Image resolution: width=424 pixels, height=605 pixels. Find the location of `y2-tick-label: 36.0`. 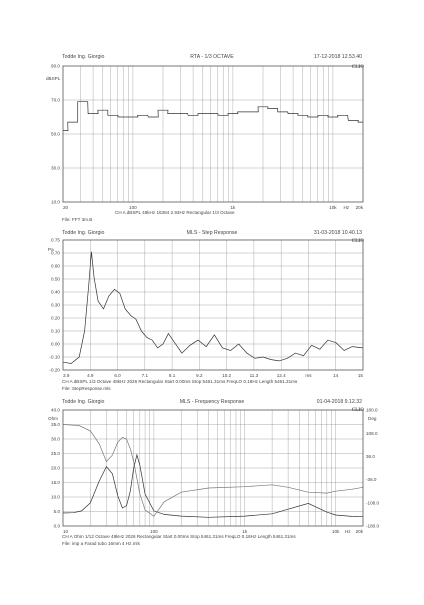

y2-tick-label: 36.0 is located at coordinates (370, 456).